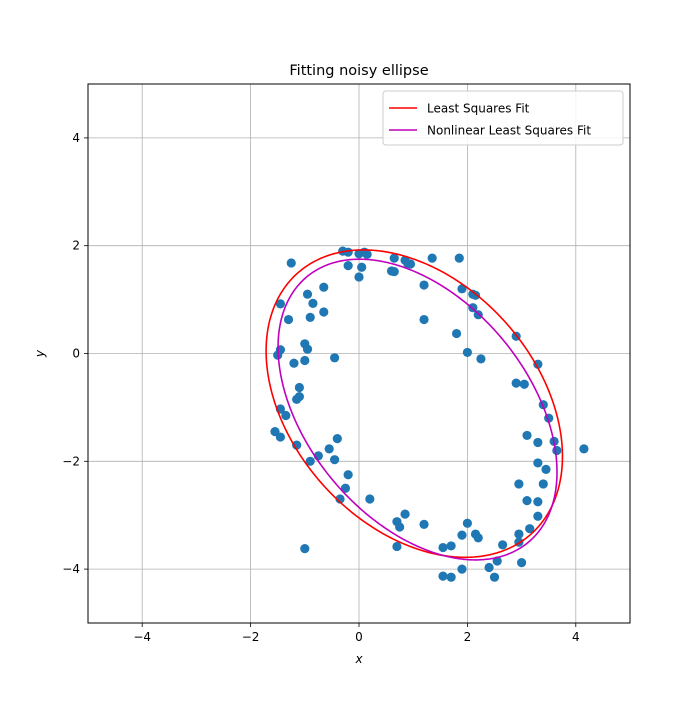 The image size is (700, 704). What do you see at coordinates (71, 569) in the screenshot?
I see `y-tick-label: −4` at bounding box center [71, 569].